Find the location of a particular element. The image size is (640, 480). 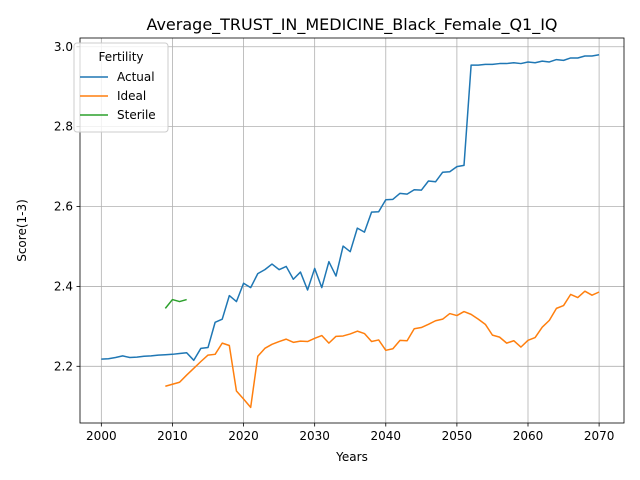

x-tick-label: 2050 is located at coordinates (457, 436).